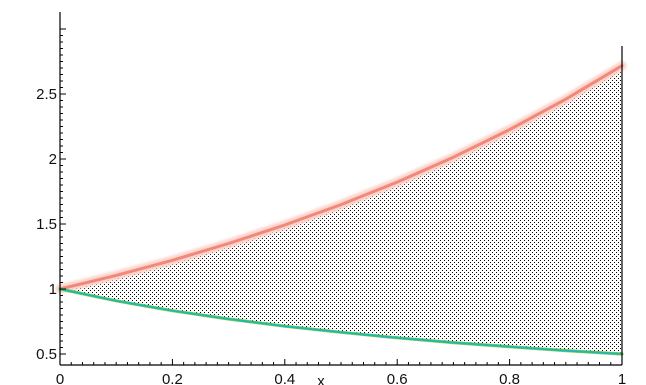 The height and width of the screenshot is (385, 646). Describe the element at coordinates (46, 224) in the screenshot. I see `y-tick-label: 1.5` at that location.